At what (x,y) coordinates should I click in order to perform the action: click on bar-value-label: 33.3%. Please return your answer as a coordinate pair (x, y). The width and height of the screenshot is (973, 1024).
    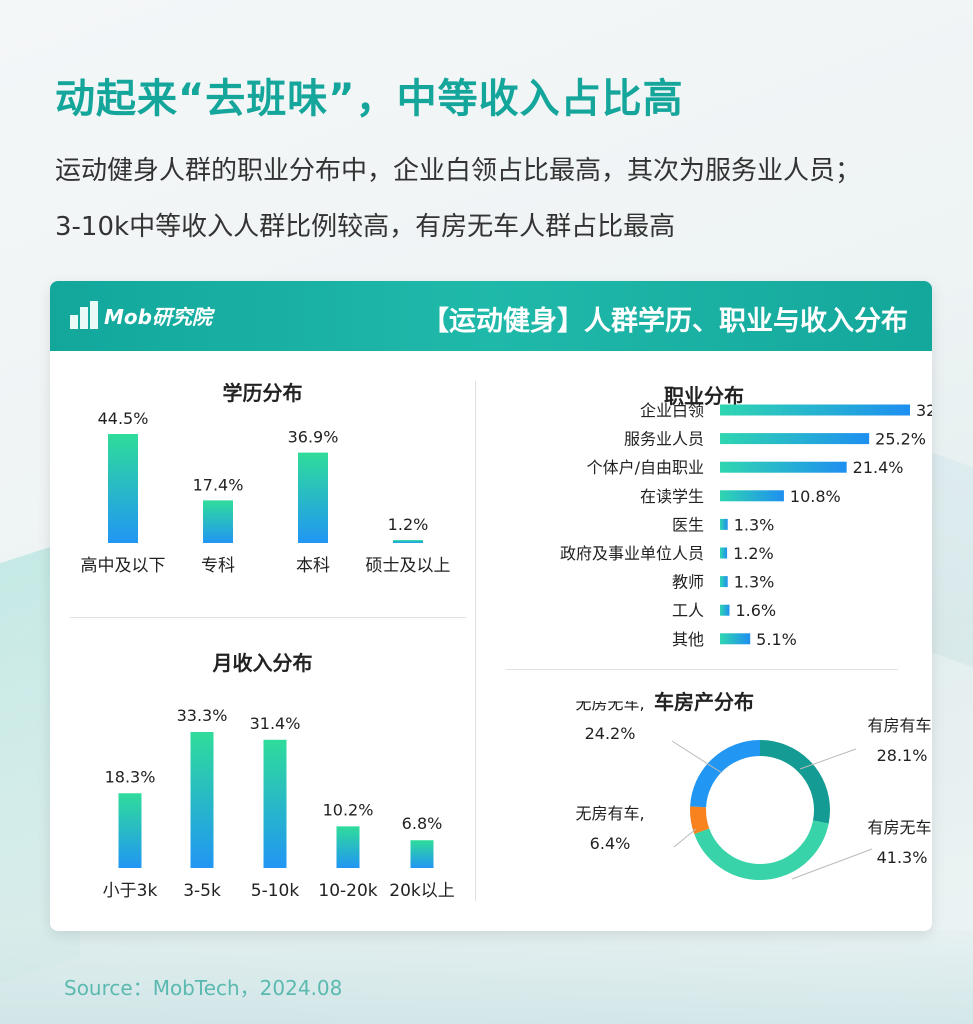
    Looking at the image, I should click on (202, 715).